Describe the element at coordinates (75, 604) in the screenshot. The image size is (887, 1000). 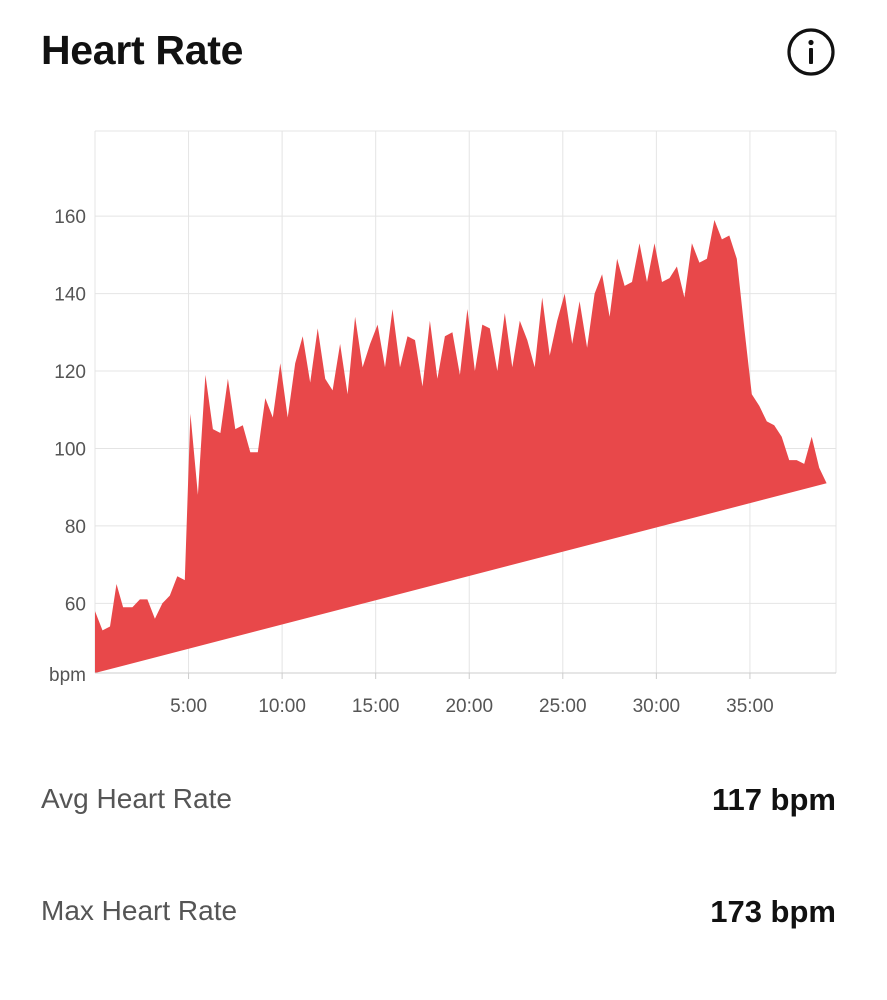
I see `y-tick-label: 60` at that location.